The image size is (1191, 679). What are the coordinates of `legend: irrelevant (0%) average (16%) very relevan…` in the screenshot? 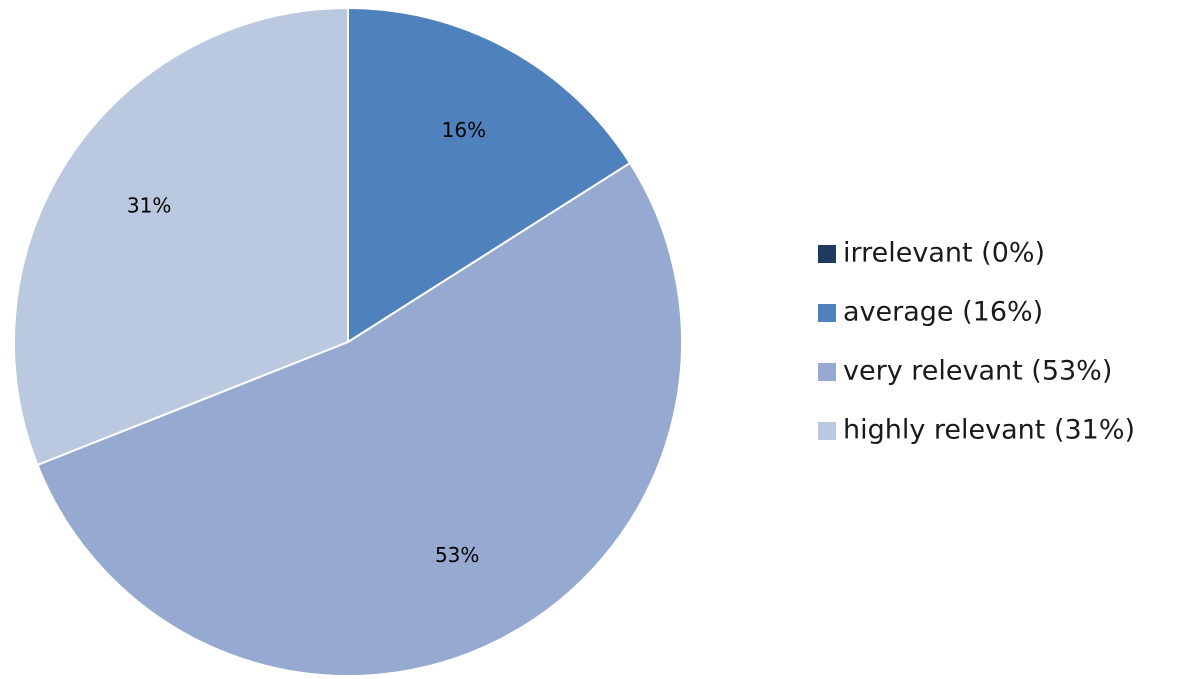 It's located at (976, 342).